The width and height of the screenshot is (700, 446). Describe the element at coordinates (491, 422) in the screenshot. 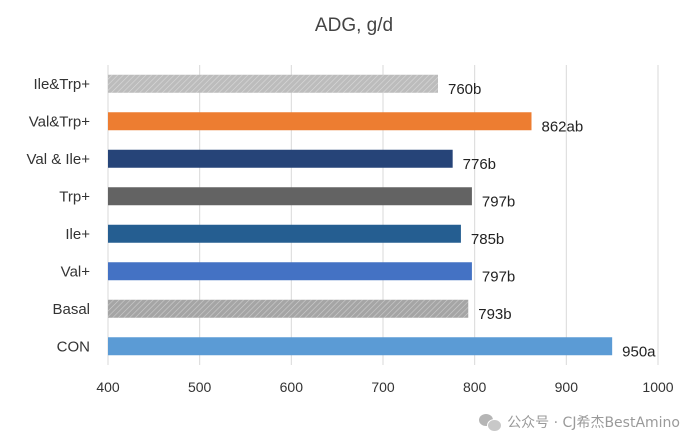

I see `wechat-icon` at that location.